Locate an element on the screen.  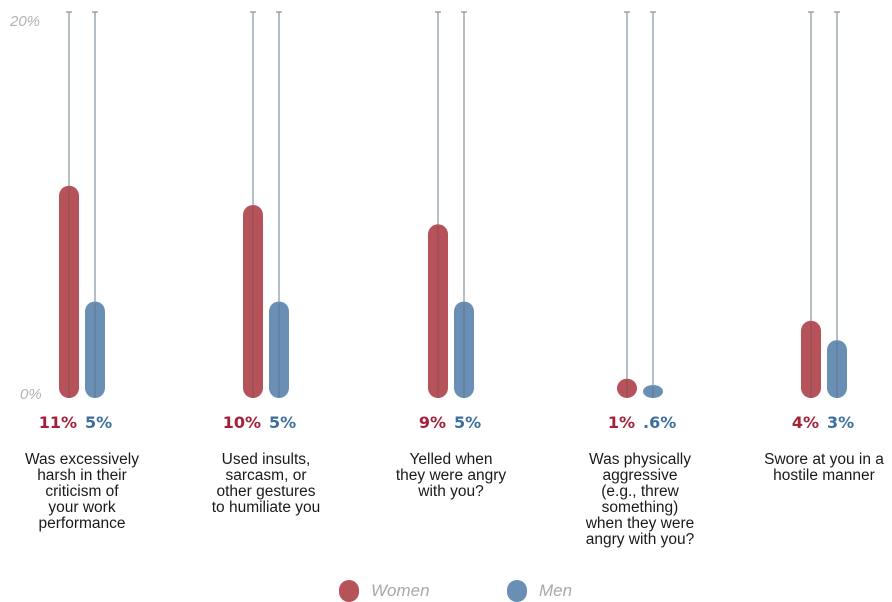
category-label-line: when they were is located at coordinates (640, 523).